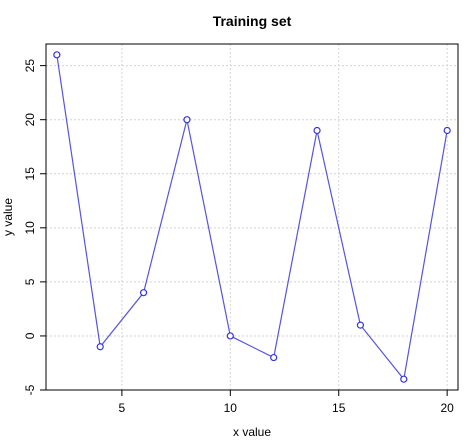 This screenshot has width=474, height=448. Describe the element at coordinates (30, 120) in the screenshot. I see `y-tick-label: 20` at that location.